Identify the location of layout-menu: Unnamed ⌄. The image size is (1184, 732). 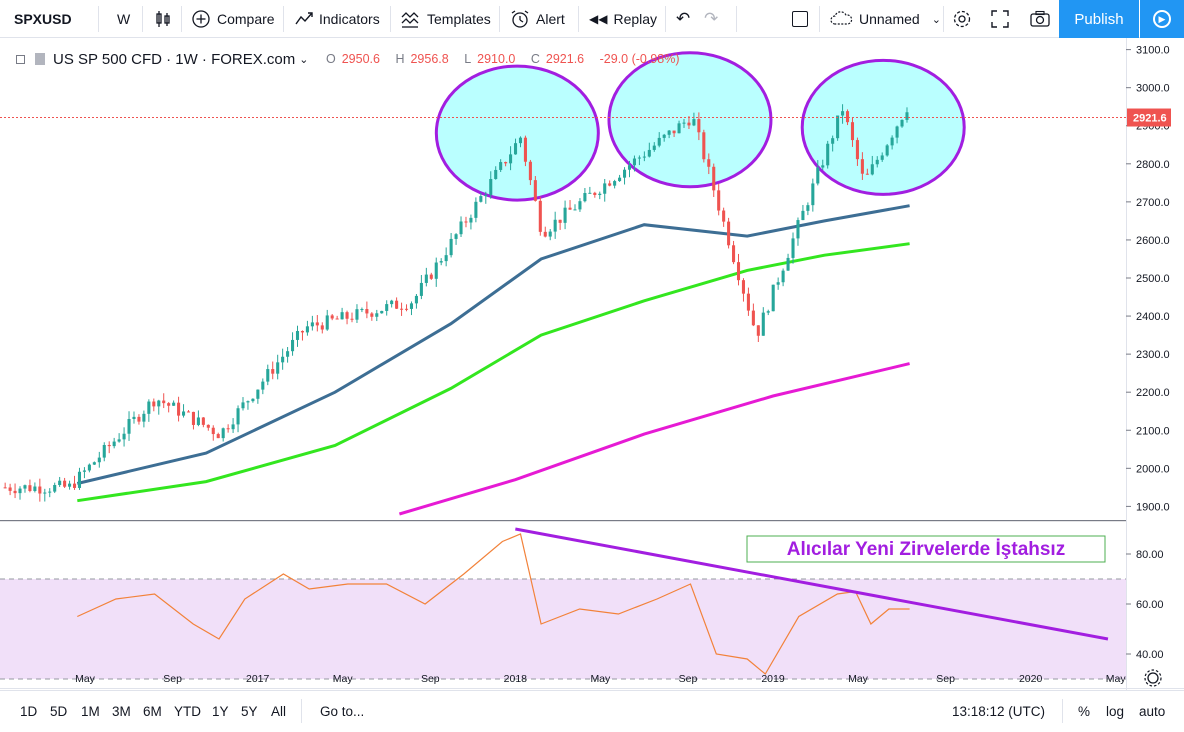
(885, 19).